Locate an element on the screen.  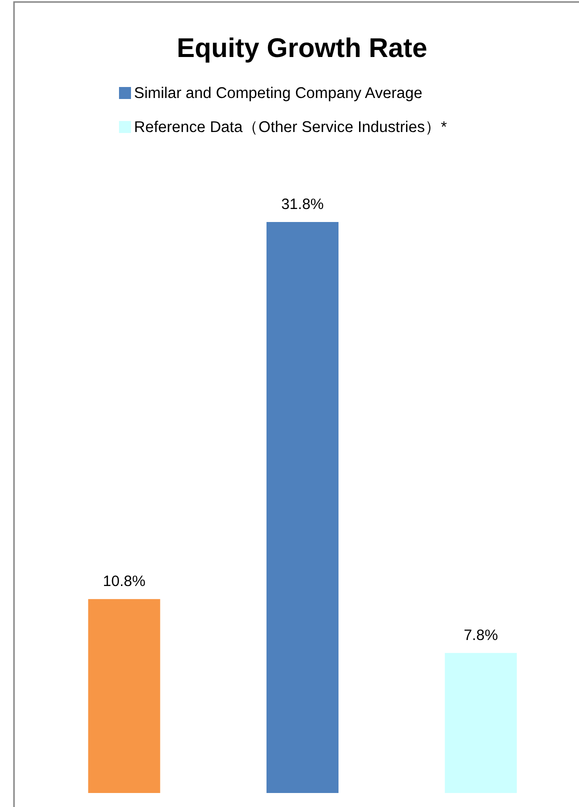
data-label: 7.8% is located at coordinates (481, 635).